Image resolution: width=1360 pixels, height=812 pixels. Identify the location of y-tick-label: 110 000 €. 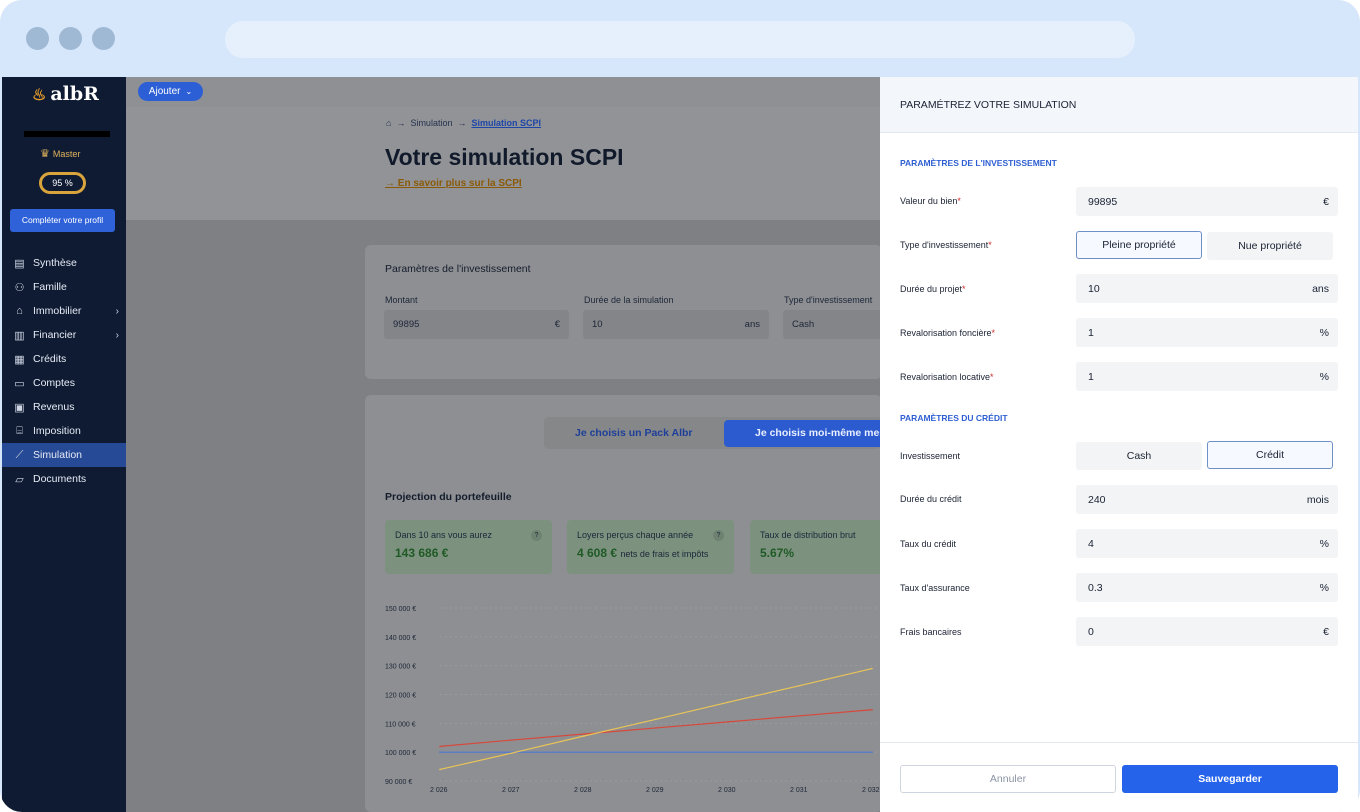
(400, 724).